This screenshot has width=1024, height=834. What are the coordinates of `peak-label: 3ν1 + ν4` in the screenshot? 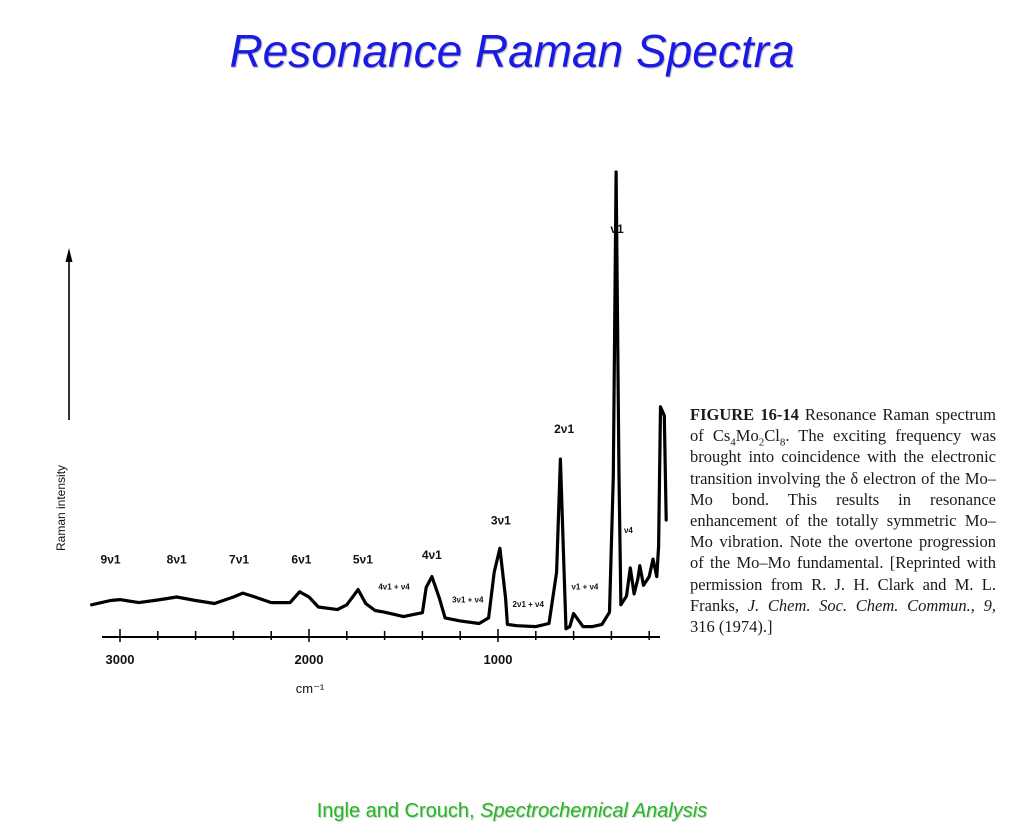 It's located at (468, 600).